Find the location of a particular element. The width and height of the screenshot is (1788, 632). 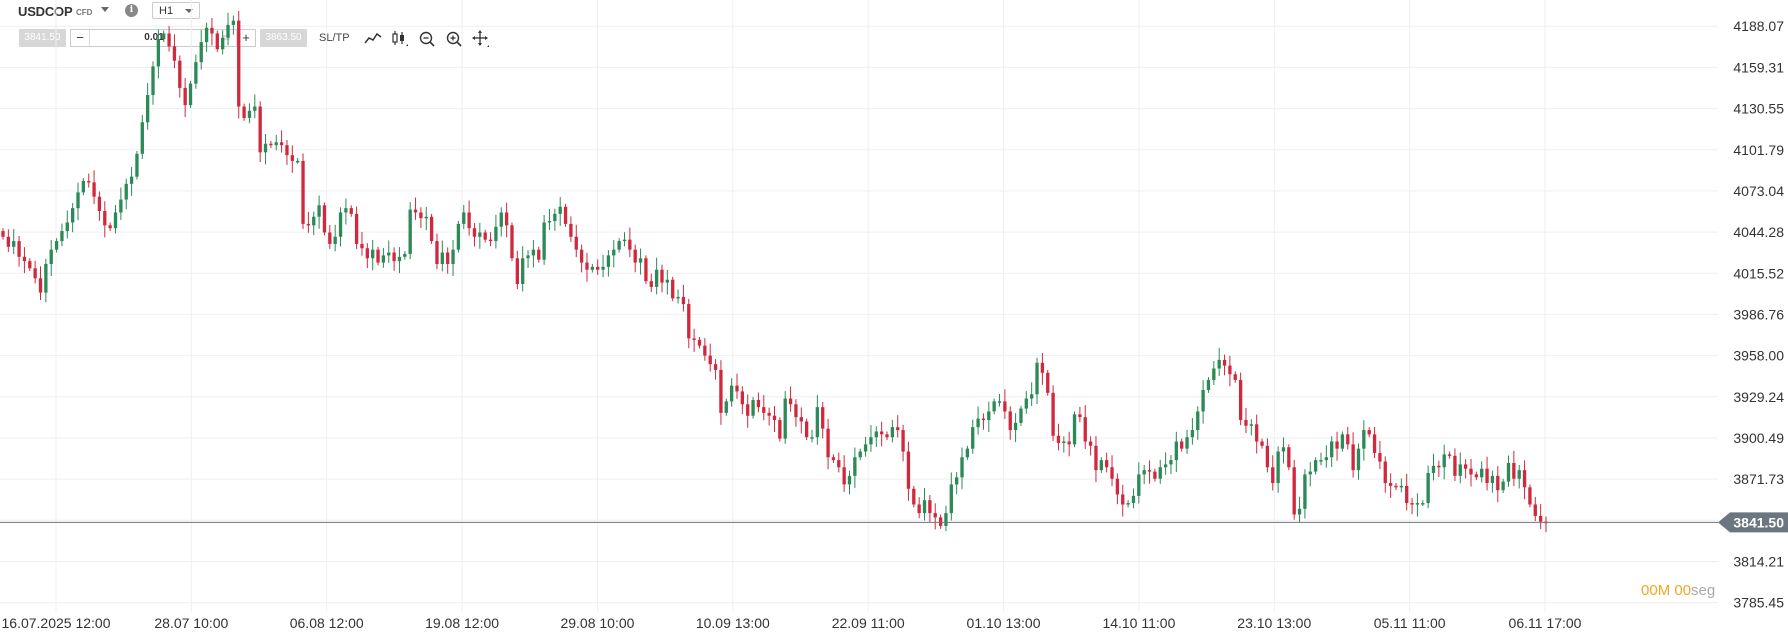

timeframe-select: H1 is located at coordinates (176, 10).